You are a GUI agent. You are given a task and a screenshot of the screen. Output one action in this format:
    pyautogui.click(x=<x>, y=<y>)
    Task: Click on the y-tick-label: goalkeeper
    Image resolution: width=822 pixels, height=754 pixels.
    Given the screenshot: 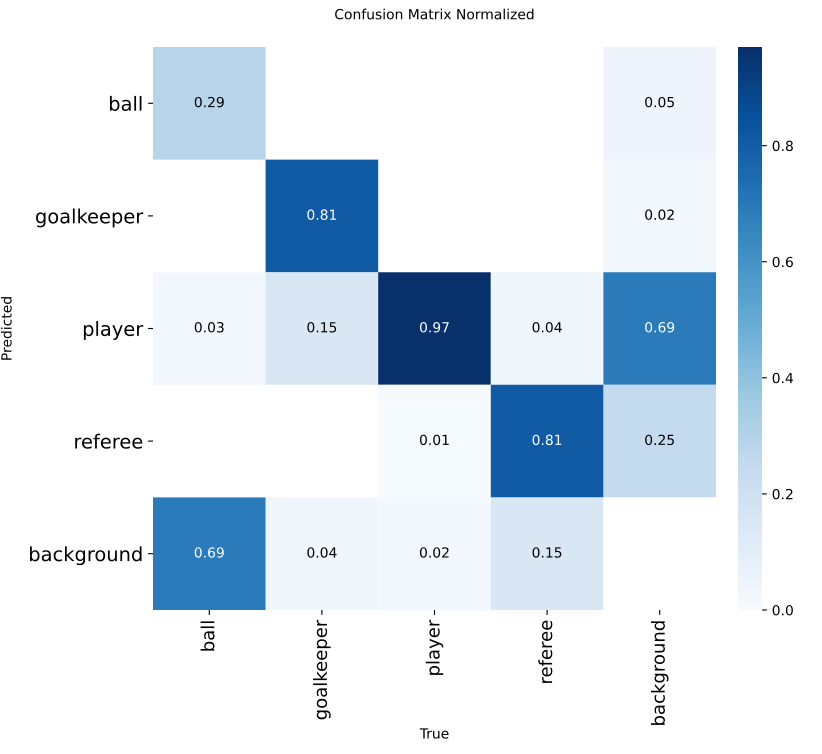 What is the action you would take?
    pyautogui.click(x=90, y=218)
    